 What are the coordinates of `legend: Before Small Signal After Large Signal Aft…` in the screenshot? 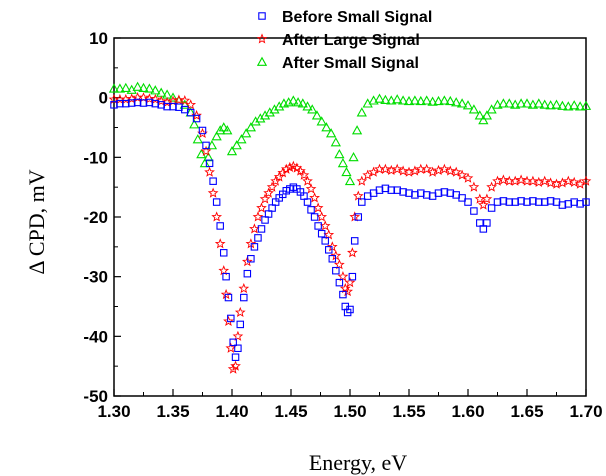 It's located at (344, 40).